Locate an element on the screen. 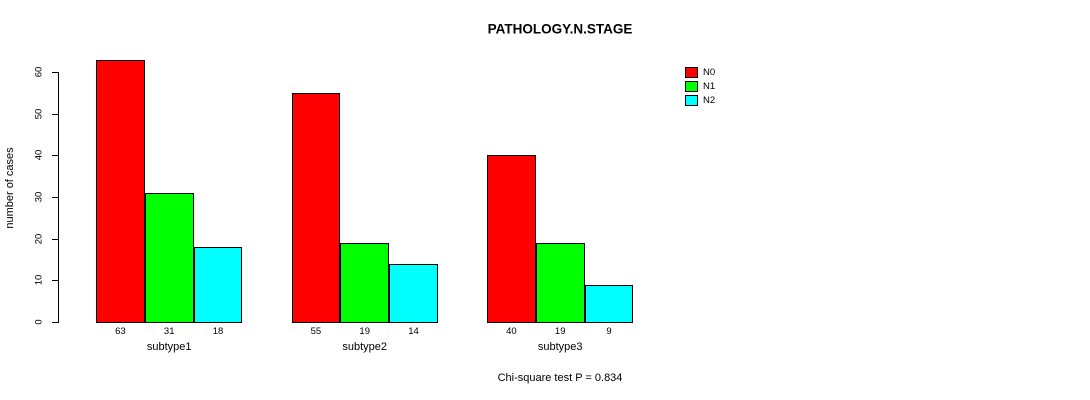 This screenshot has width=1090, height=400. y-tick-label: 30 is located at coordinates (39, 197).